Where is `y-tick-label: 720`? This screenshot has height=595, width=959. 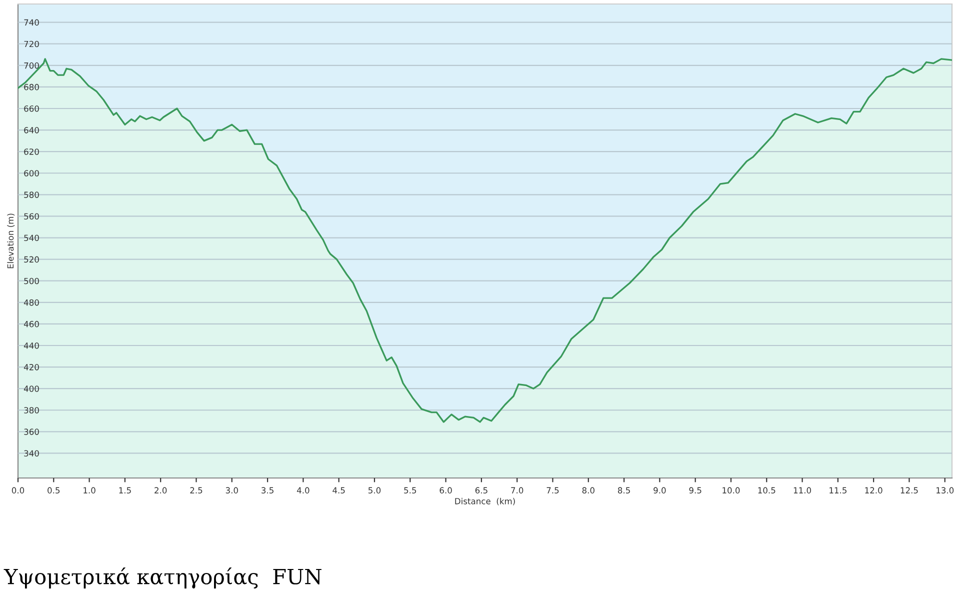 y-tick-label: 720 is located at coordinates (31, 44).